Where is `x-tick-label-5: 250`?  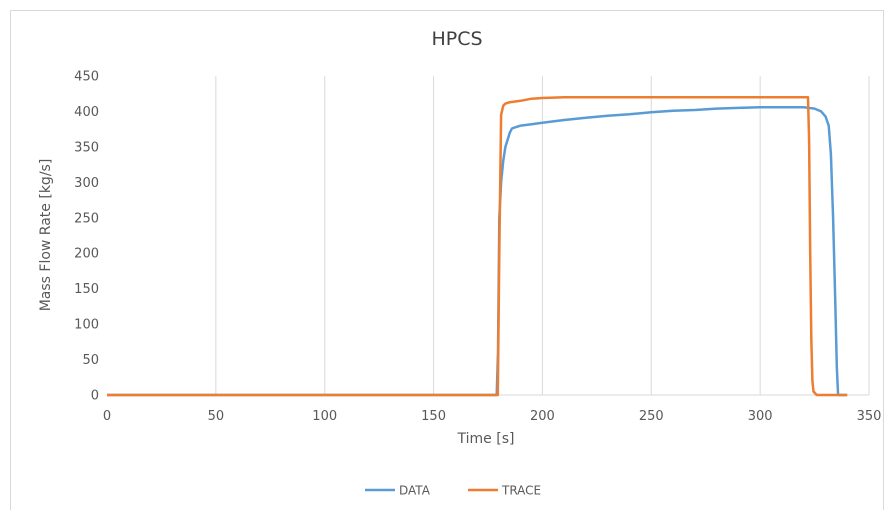
x-tick-label-5: 250 is located at coordinates (651, 416).